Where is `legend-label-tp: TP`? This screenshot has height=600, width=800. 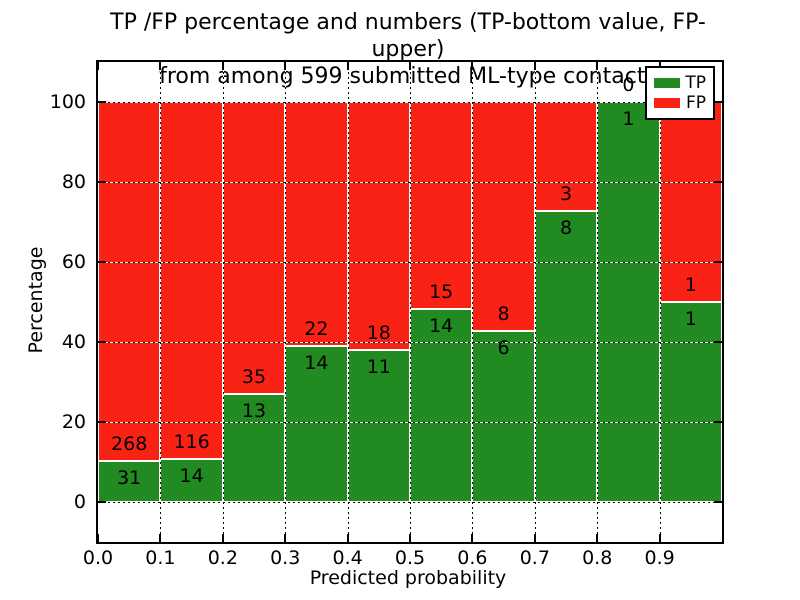
legend-label-tp: TP is located at coordinates (695, 83).